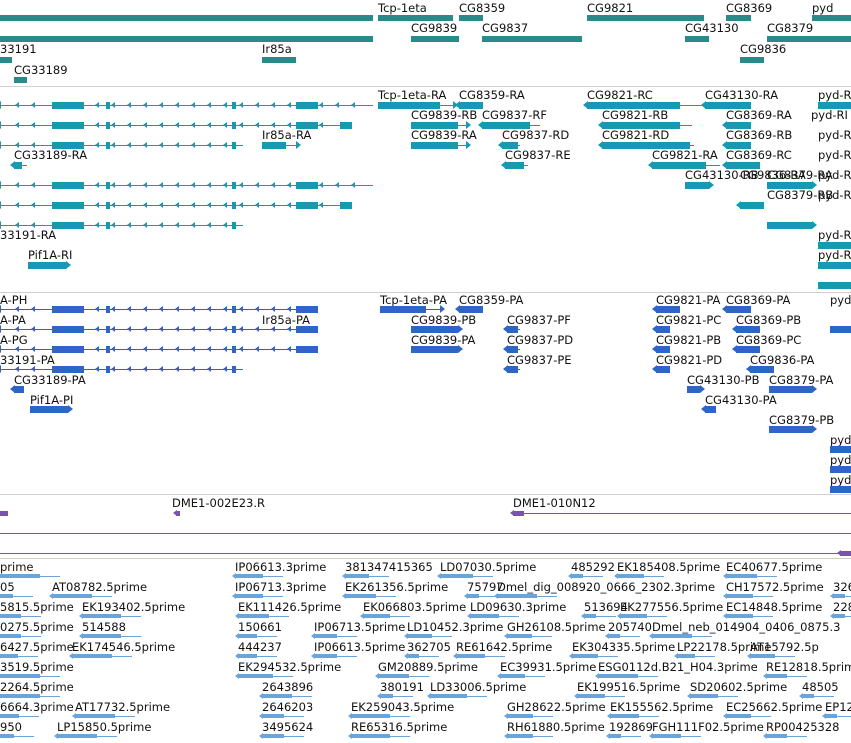  What do you see at coordinates (403, 707) in the screenshot?
I see `feature-label: EK259043.5prime` at bounding box center [403, 707].